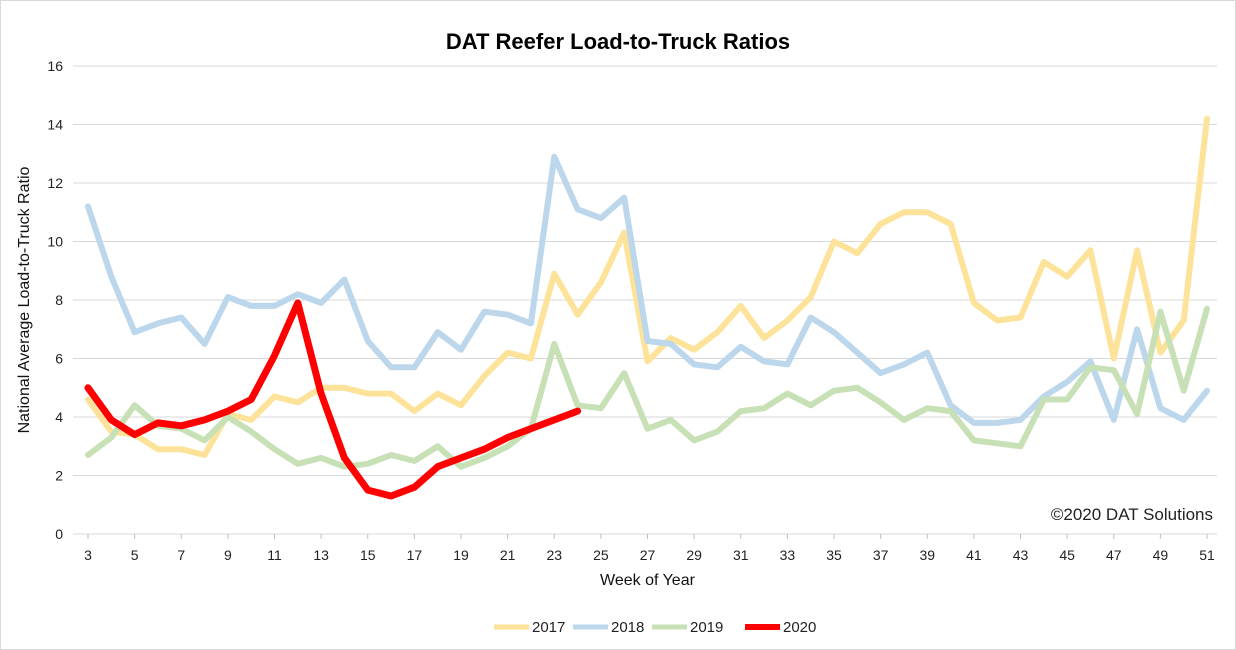  I want to click on x-tick-label: 9, so click(228, 555).